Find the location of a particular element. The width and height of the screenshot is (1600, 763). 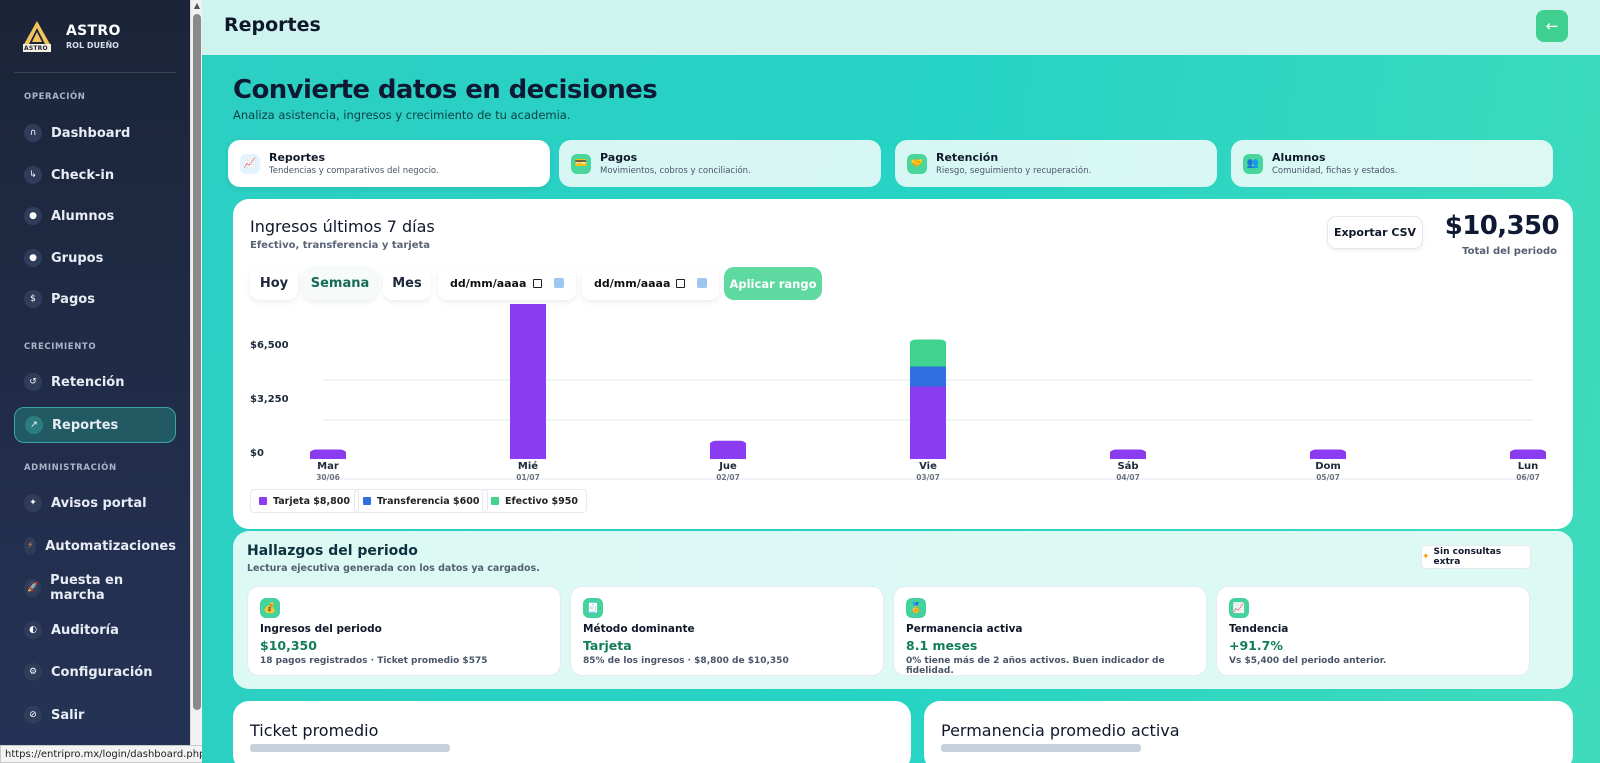

total-label: Total del periodo is located at coordinates (1509, 251).